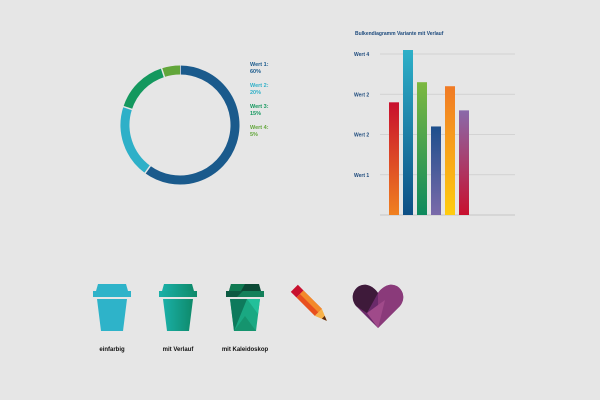 This screenshot has width=600, height=400. Describe the element at coordinates (259, 86) in the screenshot. I see `legend-label: Wert 2:` at that location.